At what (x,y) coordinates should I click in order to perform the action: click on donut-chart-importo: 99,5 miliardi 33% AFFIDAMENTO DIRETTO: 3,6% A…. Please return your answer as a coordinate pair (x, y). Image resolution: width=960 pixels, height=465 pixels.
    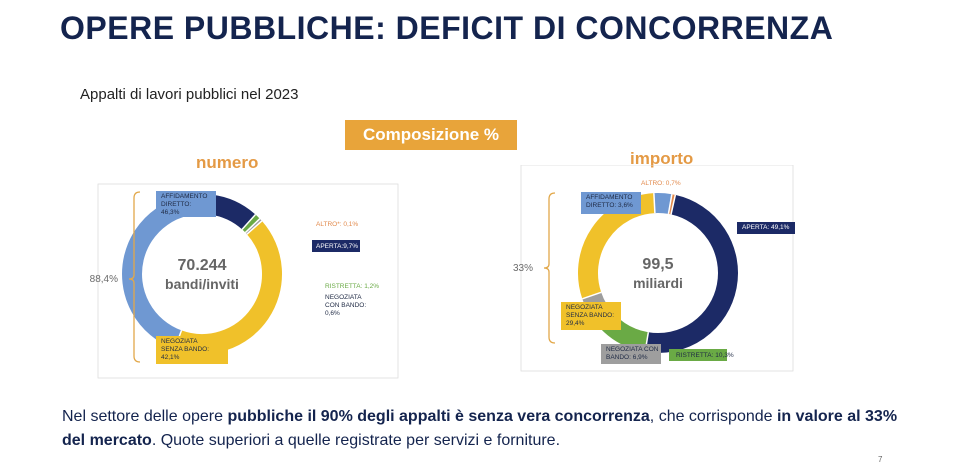
    Looking at the image, I should click on (654, 268).